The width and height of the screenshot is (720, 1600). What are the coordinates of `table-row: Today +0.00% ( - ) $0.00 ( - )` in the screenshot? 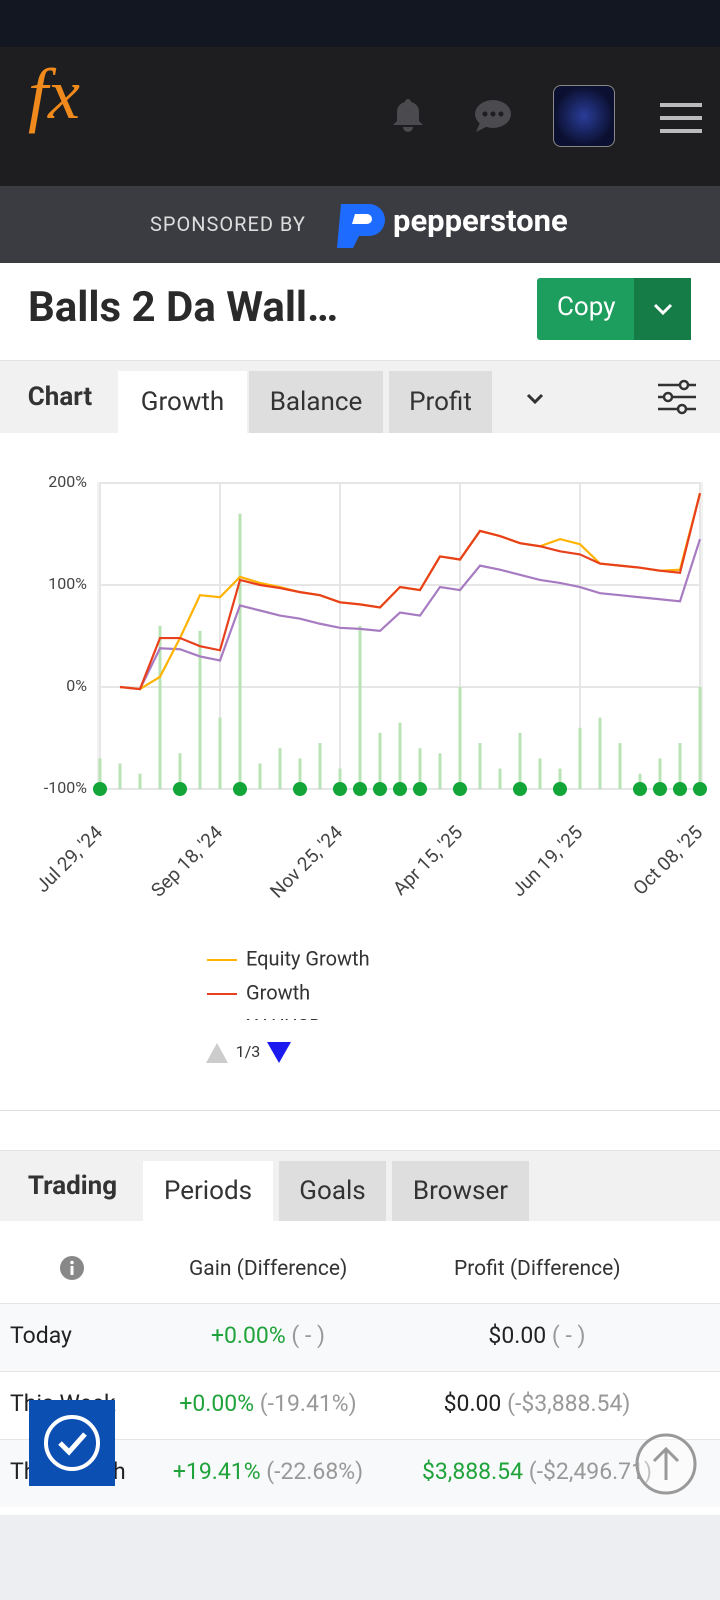 It's located at (360, 1337).